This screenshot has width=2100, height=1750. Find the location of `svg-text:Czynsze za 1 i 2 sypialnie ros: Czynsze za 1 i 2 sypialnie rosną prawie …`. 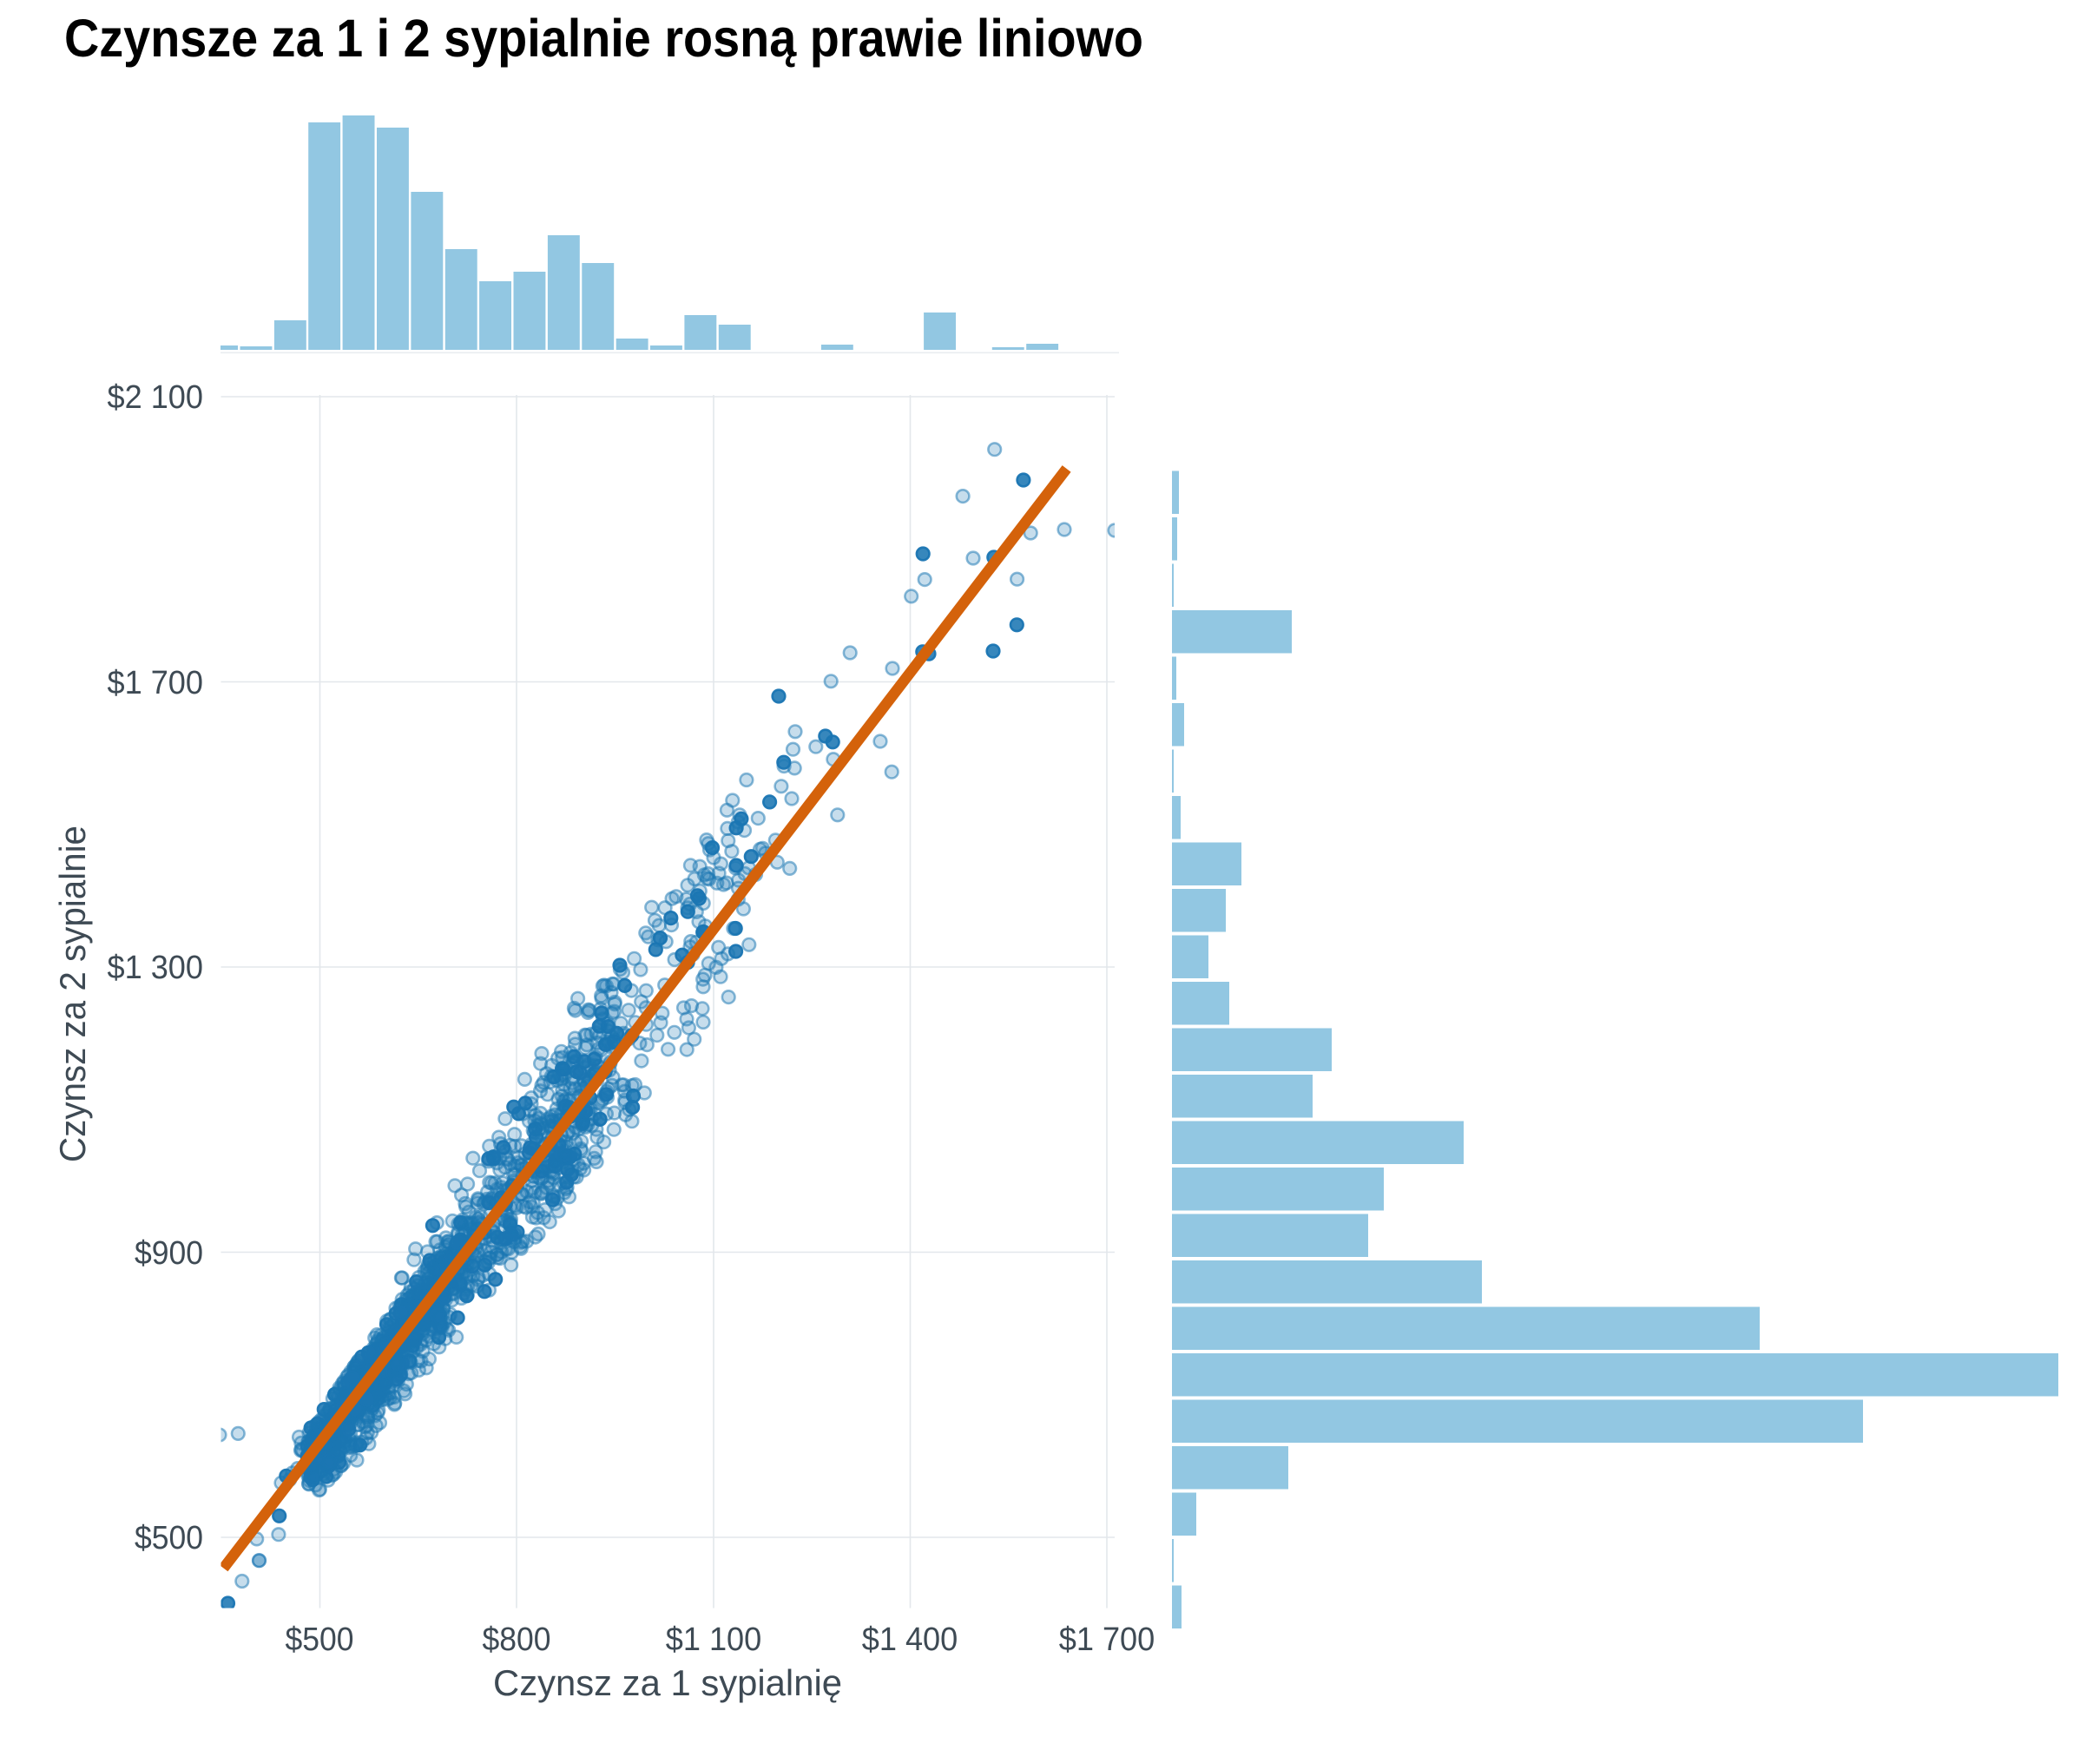

svg-text:Czynsze za 1 i 2 sypialnie ros: Czynsze za 1 i 2 sypialnie rosną prawie … is located at coordinates (603, 38).